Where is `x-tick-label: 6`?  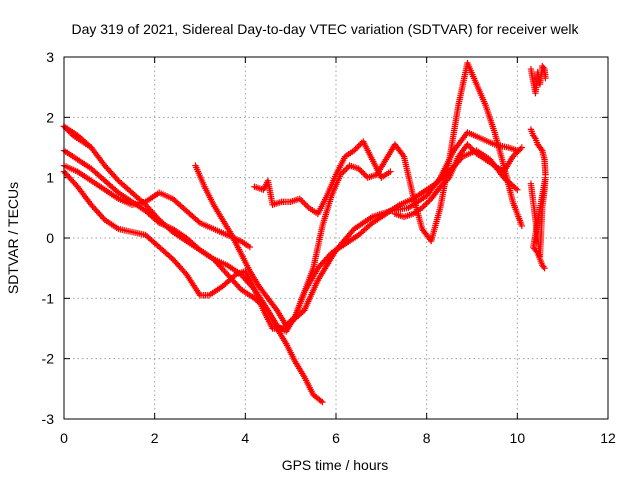
x-tick-label: 6 is located at coordinates (336, 438).